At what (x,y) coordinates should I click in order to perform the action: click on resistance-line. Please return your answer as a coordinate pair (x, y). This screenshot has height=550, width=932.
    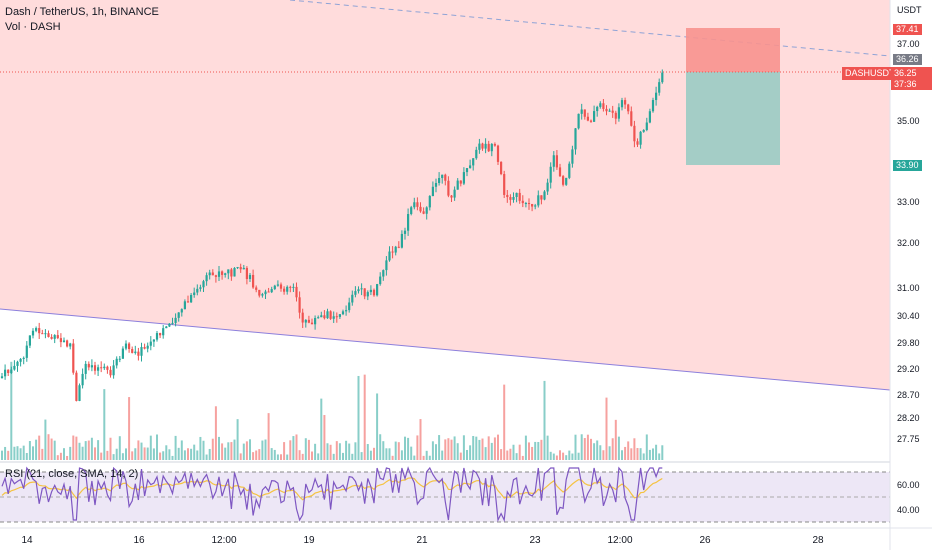
    Looking at the image, I should click on (590, 28).